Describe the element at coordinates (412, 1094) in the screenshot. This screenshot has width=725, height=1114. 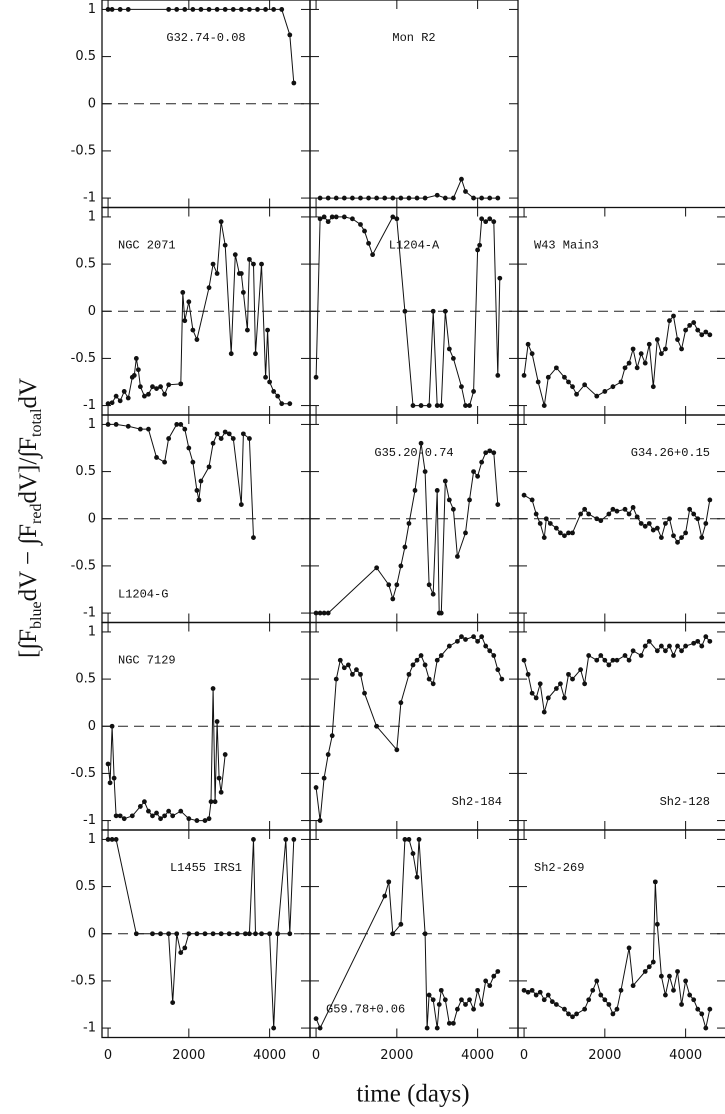
I see `x-axis-label: time (days)` at that location.